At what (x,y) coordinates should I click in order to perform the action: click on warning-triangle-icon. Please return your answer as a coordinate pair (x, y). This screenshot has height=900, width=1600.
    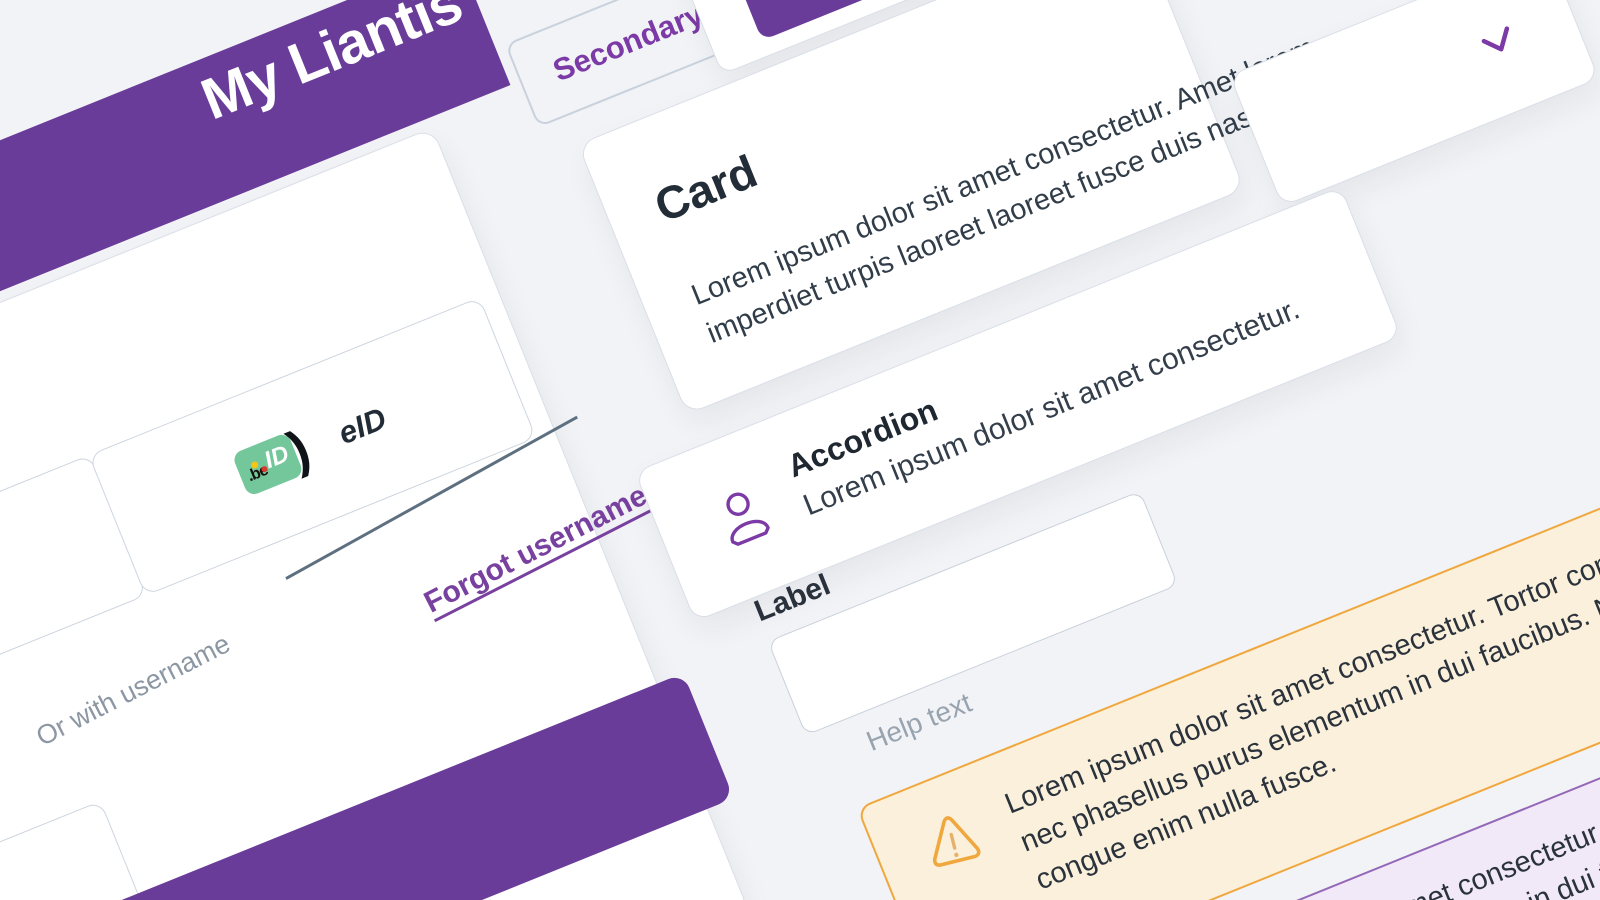
    Looking at the image, I should click on (956, 841).